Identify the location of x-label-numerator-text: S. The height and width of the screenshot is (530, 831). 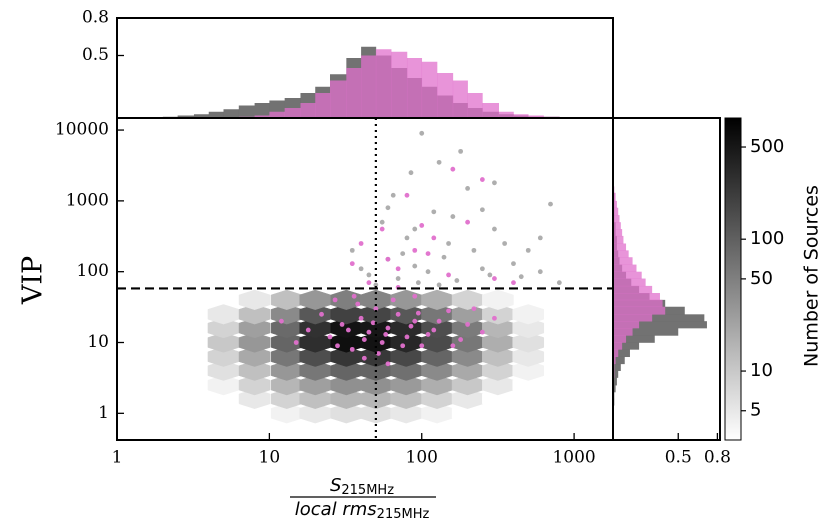
(335, 485).